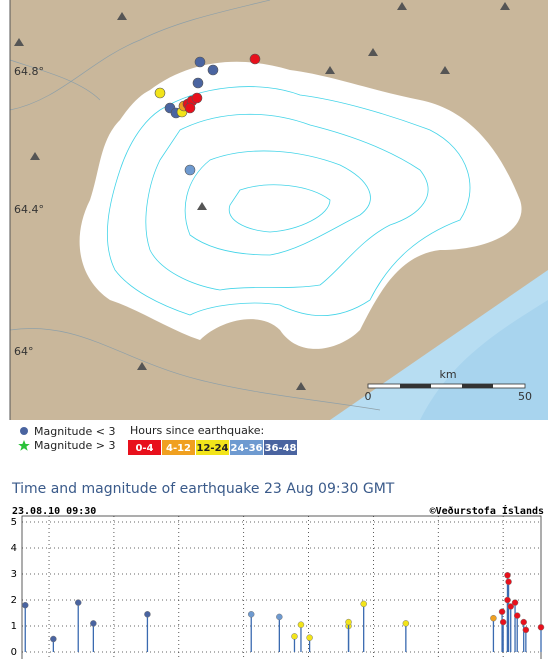 This screenshot has width=548, height=659. I want to click on legend-label: 4-12, so click(178, 448).